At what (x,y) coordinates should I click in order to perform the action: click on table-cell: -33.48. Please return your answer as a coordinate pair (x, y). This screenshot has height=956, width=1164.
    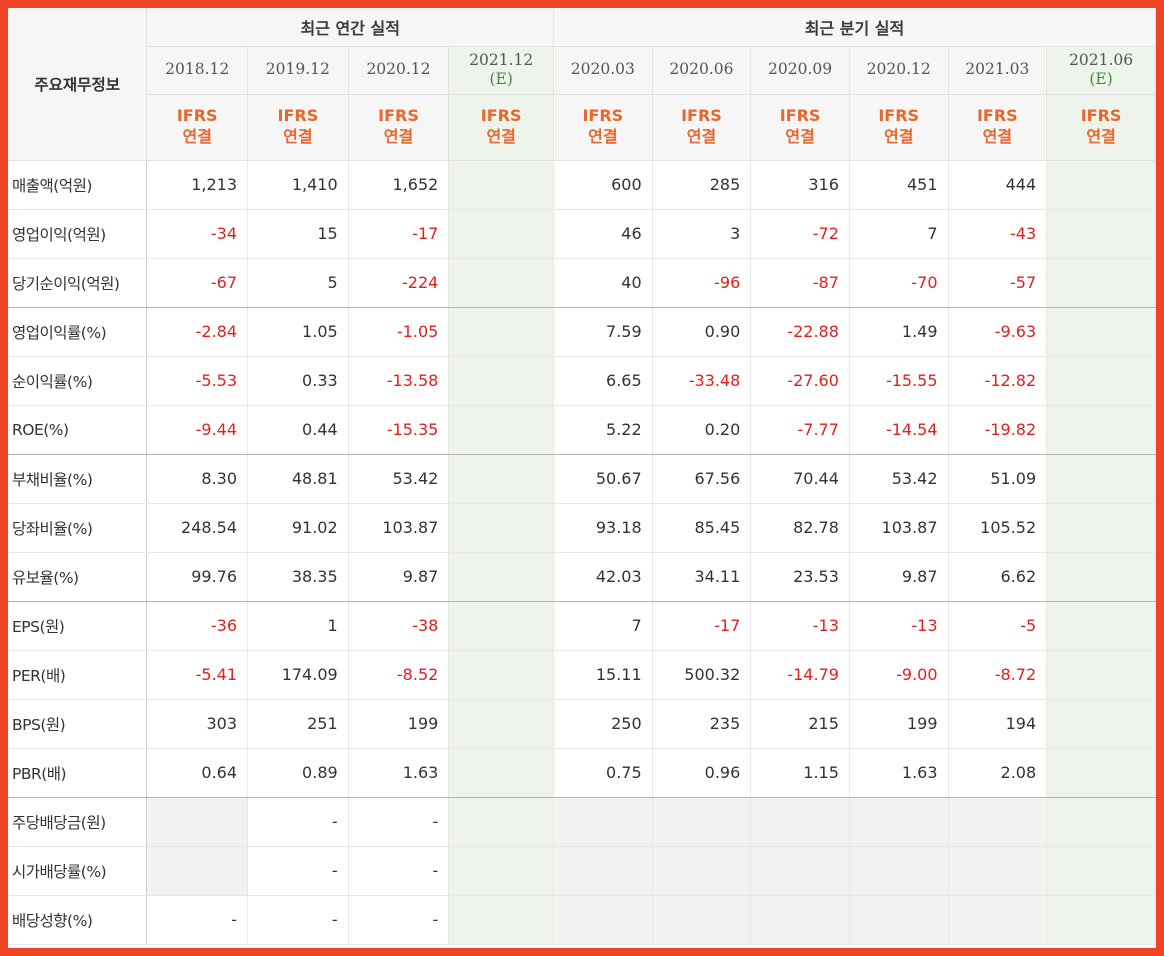
    Looking at the image, I should click on (702, 381).